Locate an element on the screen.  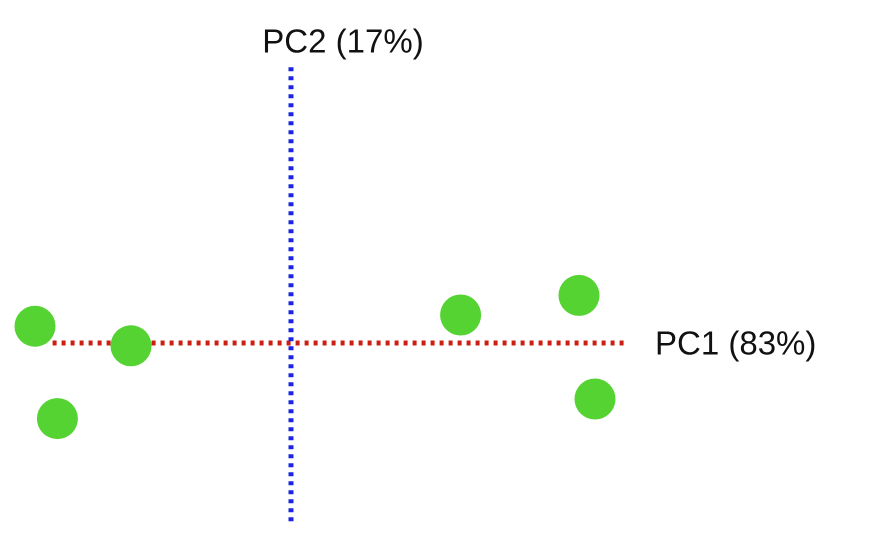
x-axis-label: PC1 (83%) is located at coordinates (735, 343).